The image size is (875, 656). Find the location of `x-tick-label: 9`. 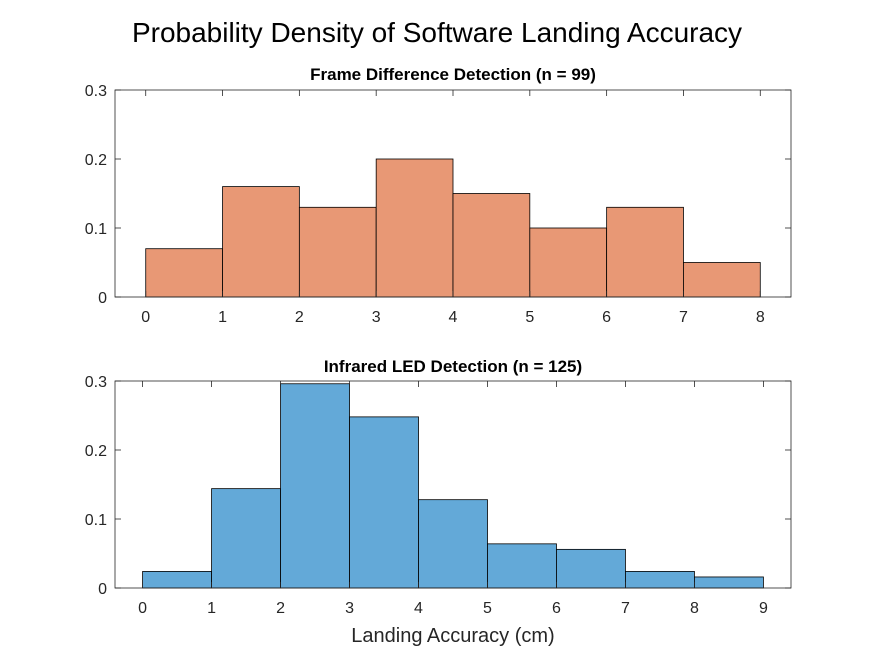

x-tick-label: 9 is located at coordinates (763, 608).